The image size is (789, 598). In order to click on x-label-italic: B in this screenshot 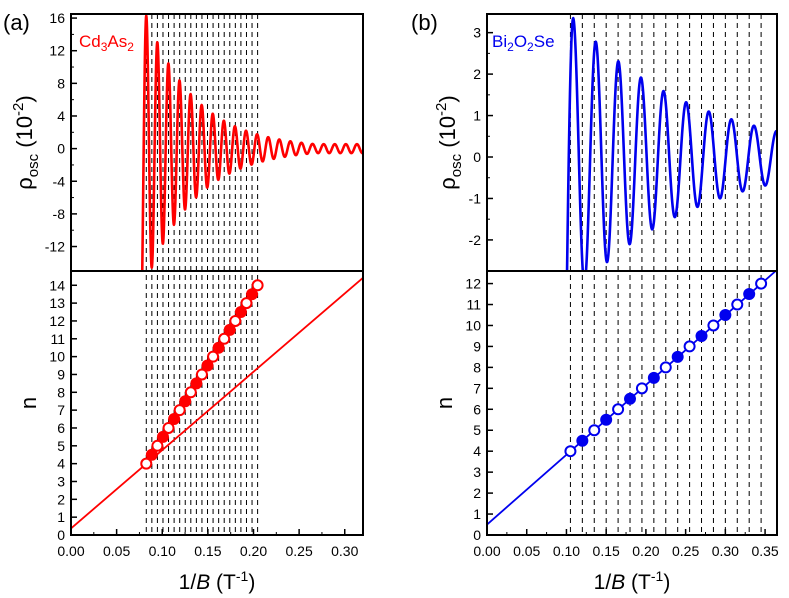, I will do `click(203, 582)`.